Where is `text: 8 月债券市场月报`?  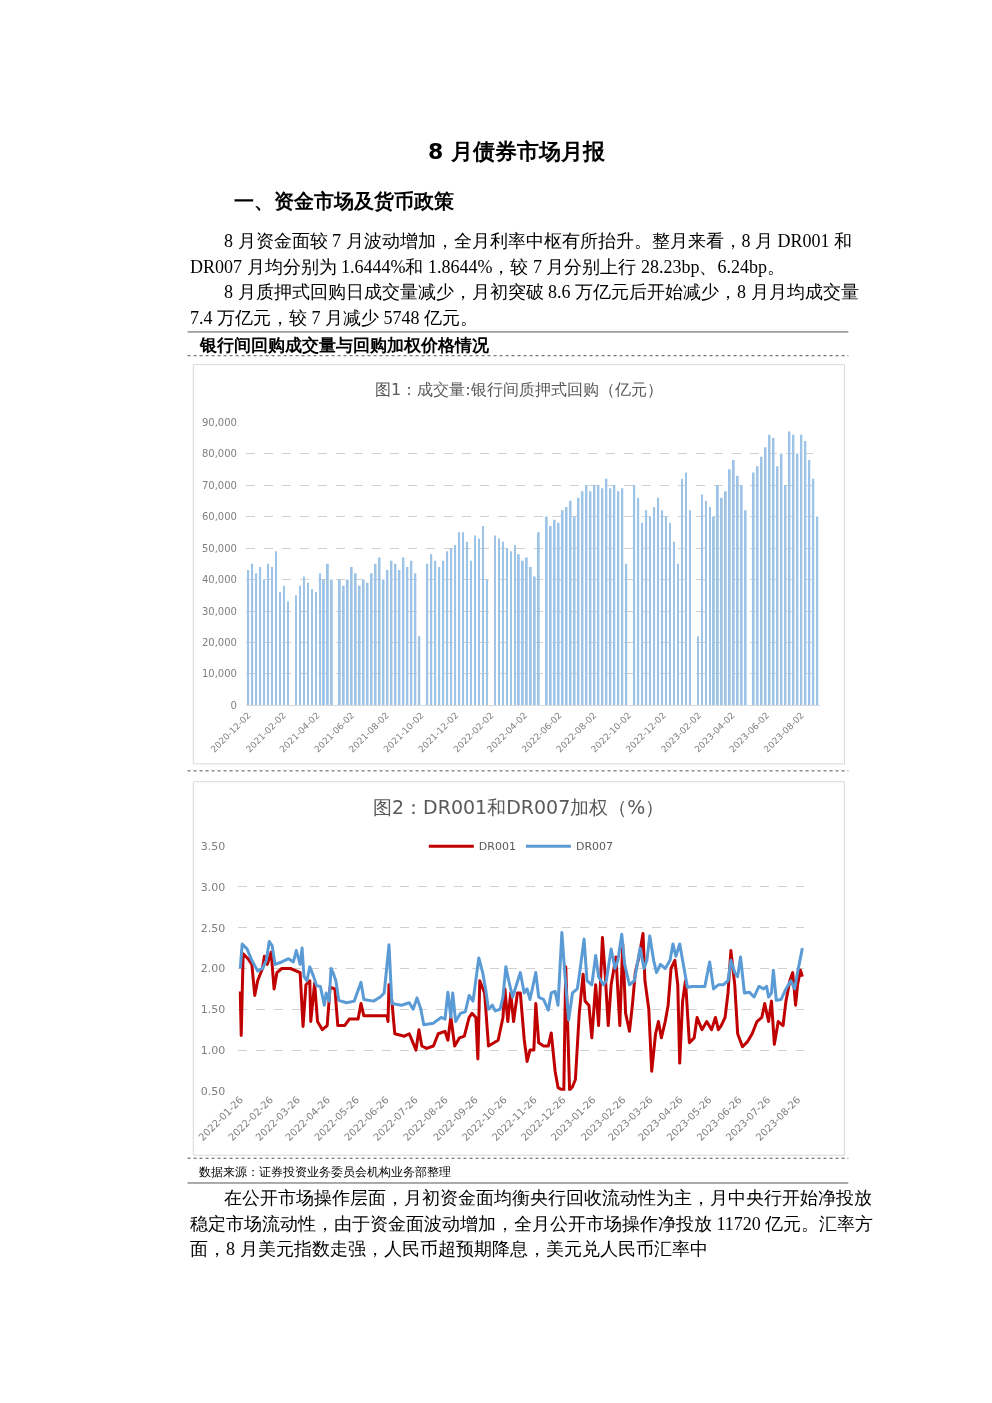 text: 8 月债券市场月报 is located at coordinates (517, 151).